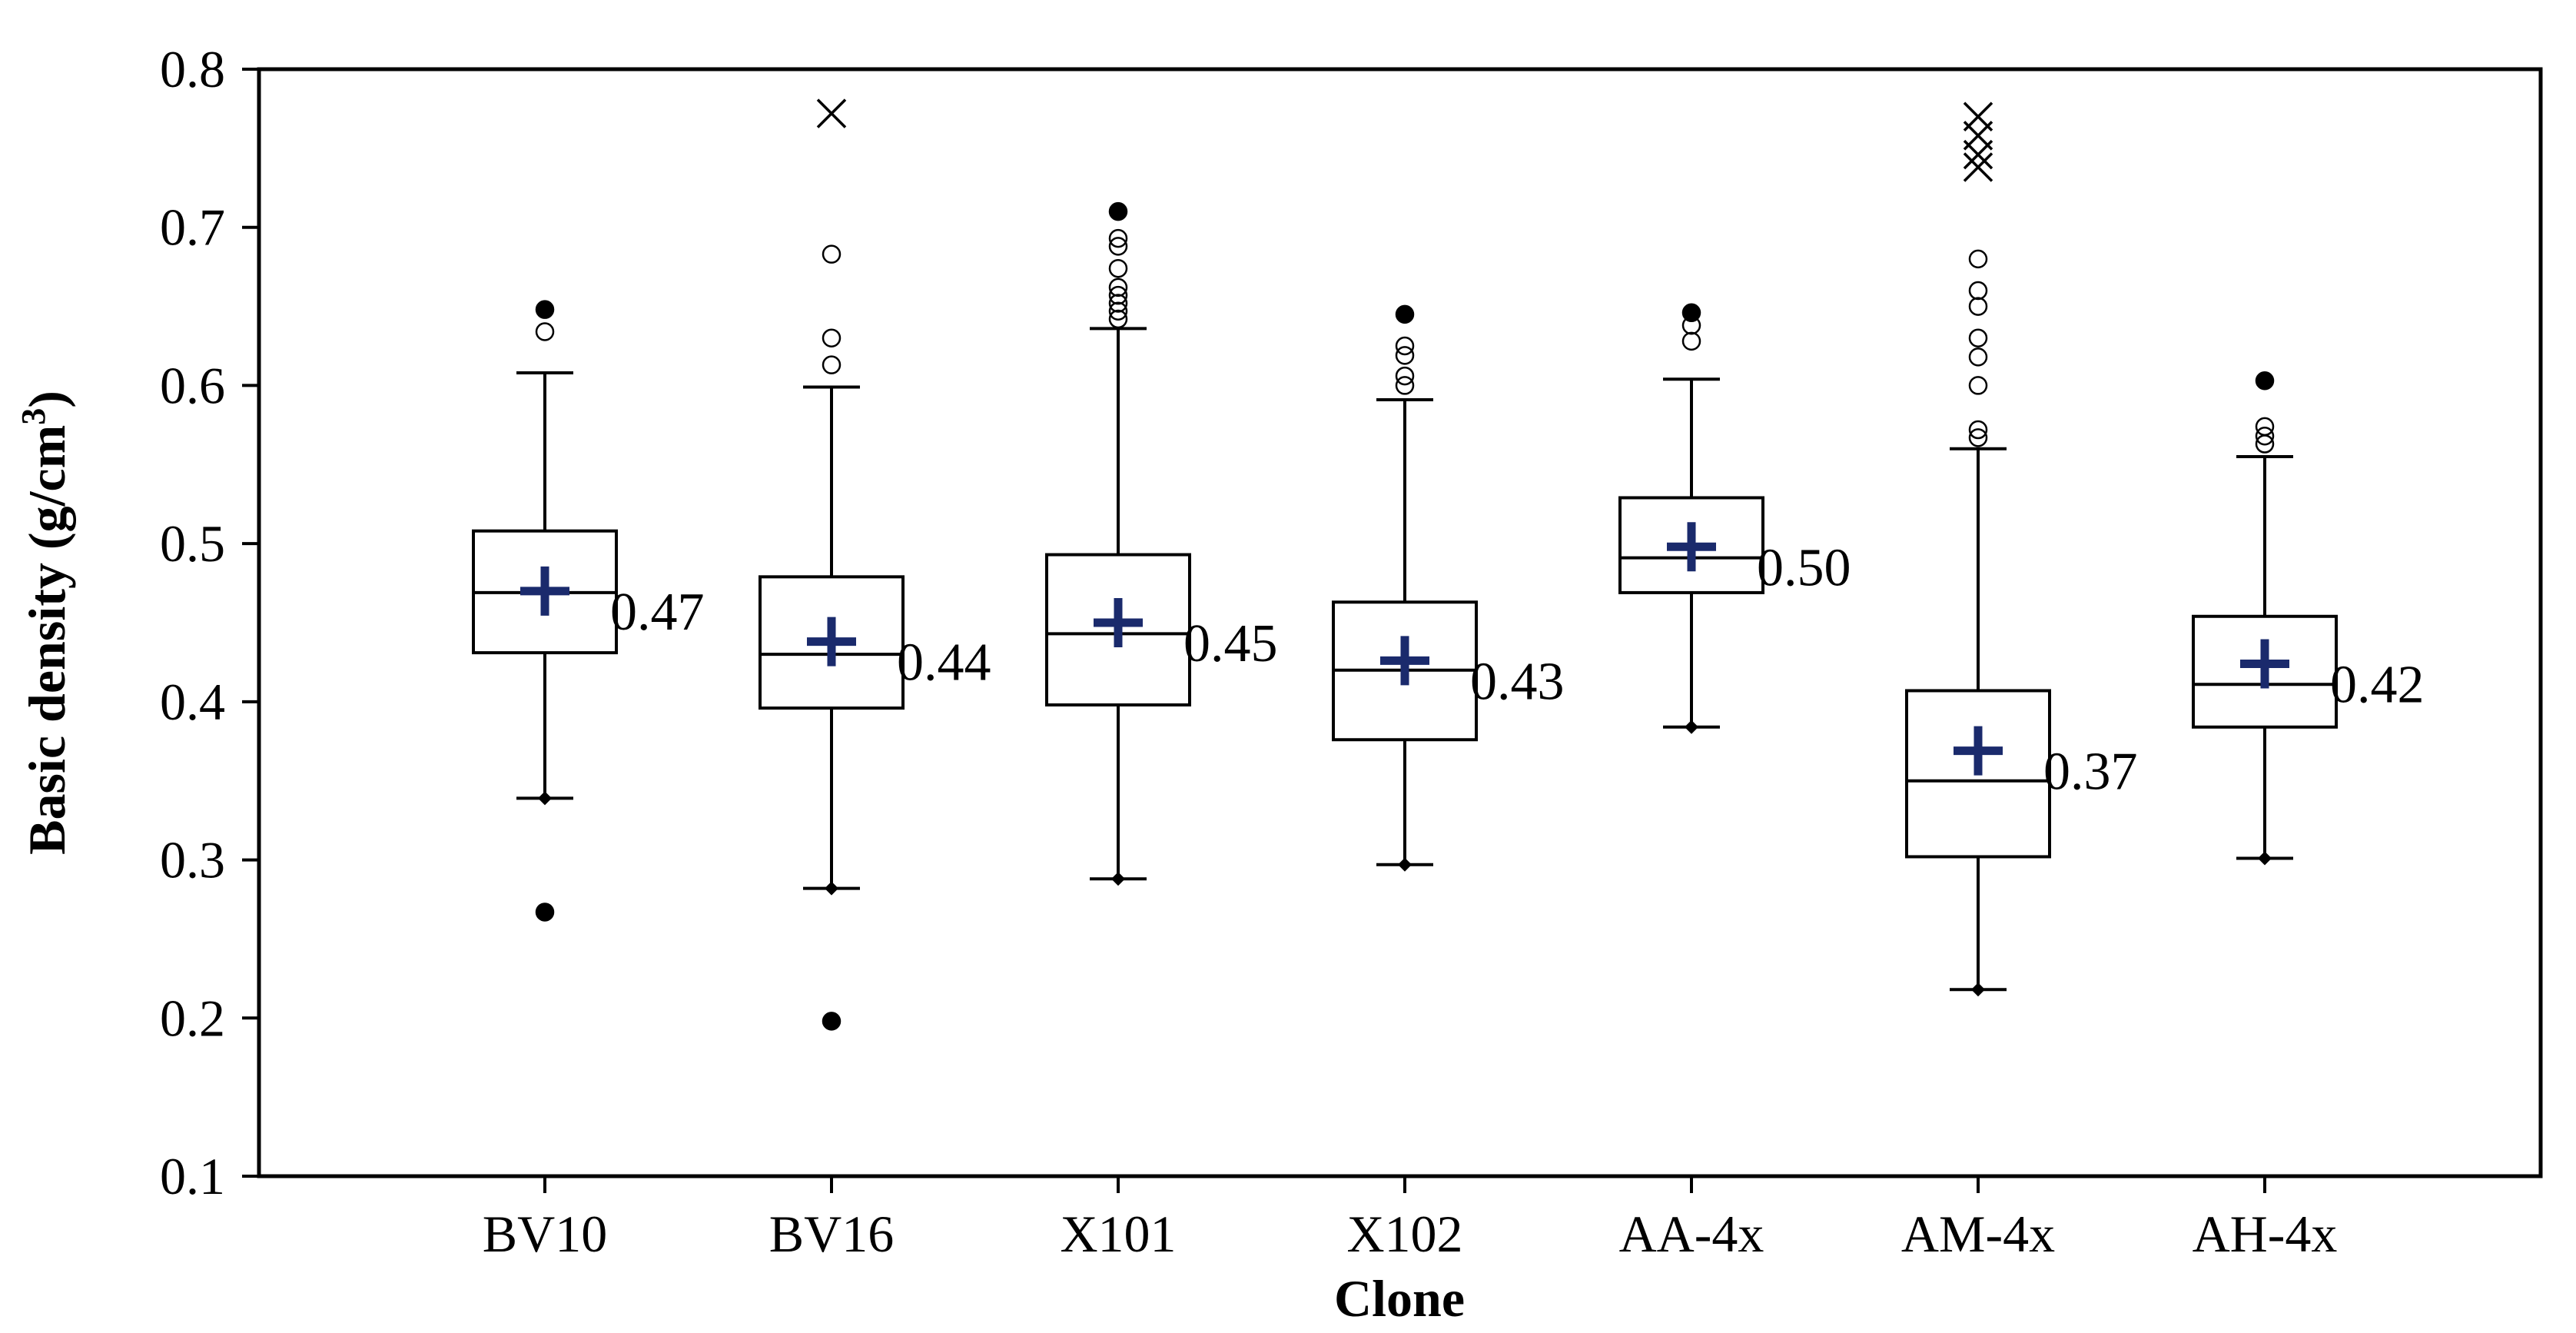  I want to click on box-group: 0.50, so click(1734, 518).